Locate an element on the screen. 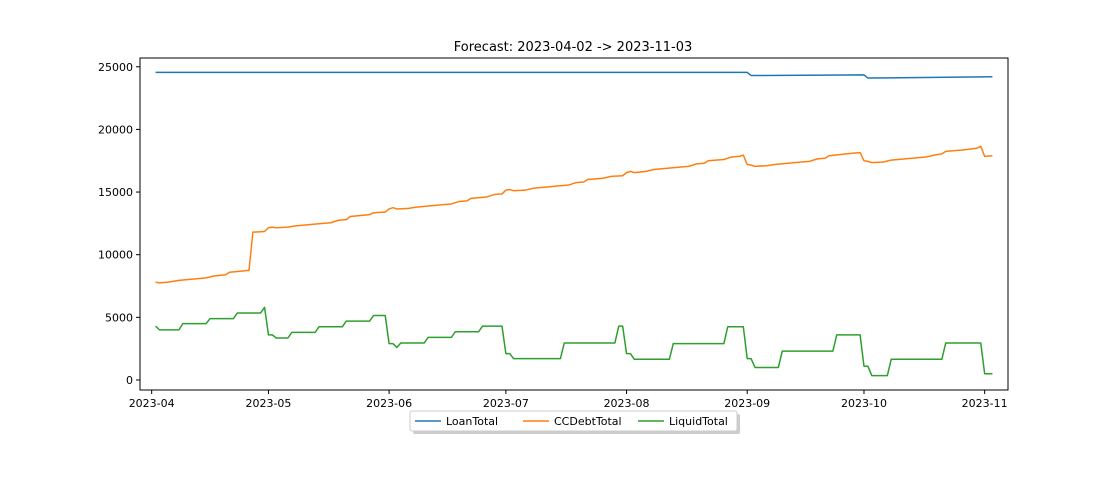 This screenshot has height=480, width=1120. y-axis: 0 5000 10000 15000 20000 25000 is located at coordinates (119, 224).